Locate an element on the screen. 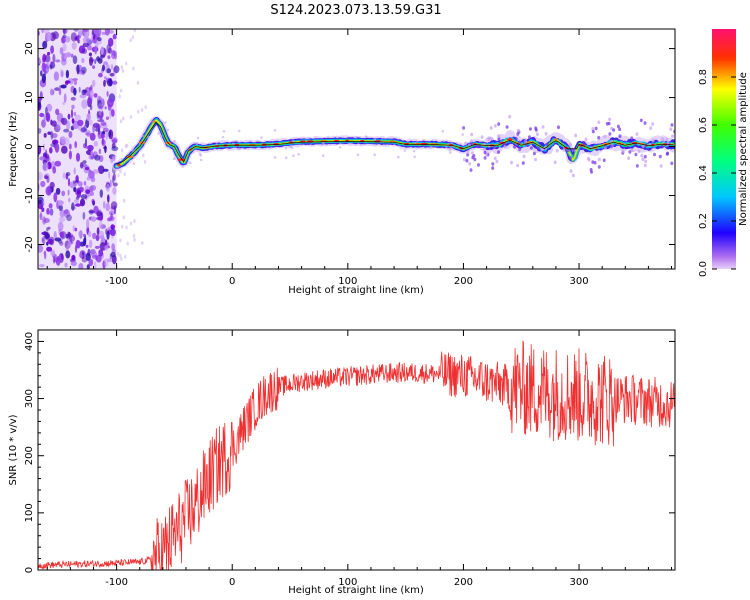  spectrogram-x-tick-label: 100 is located at coordinates (347, 281).